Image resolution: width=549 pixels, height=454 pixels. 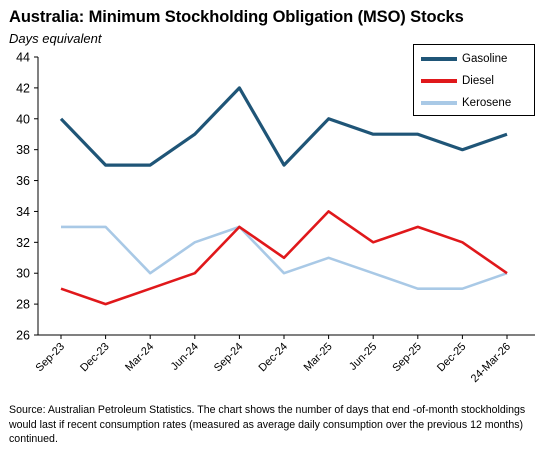 I want to click on x-tick-label: Sep-25, so click(x=407, y=358).